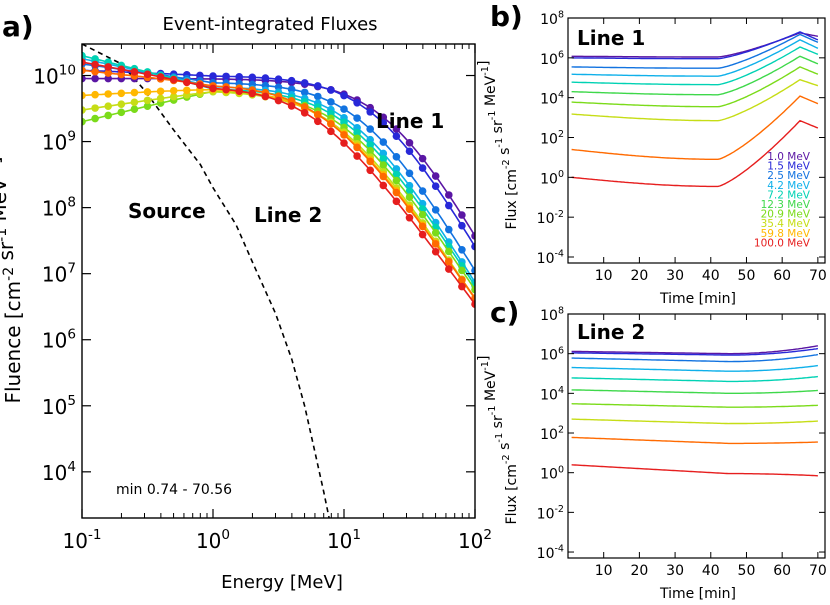 This screenshot has height=605, width=830. I want to click on plot-frame, so click(696, 436).